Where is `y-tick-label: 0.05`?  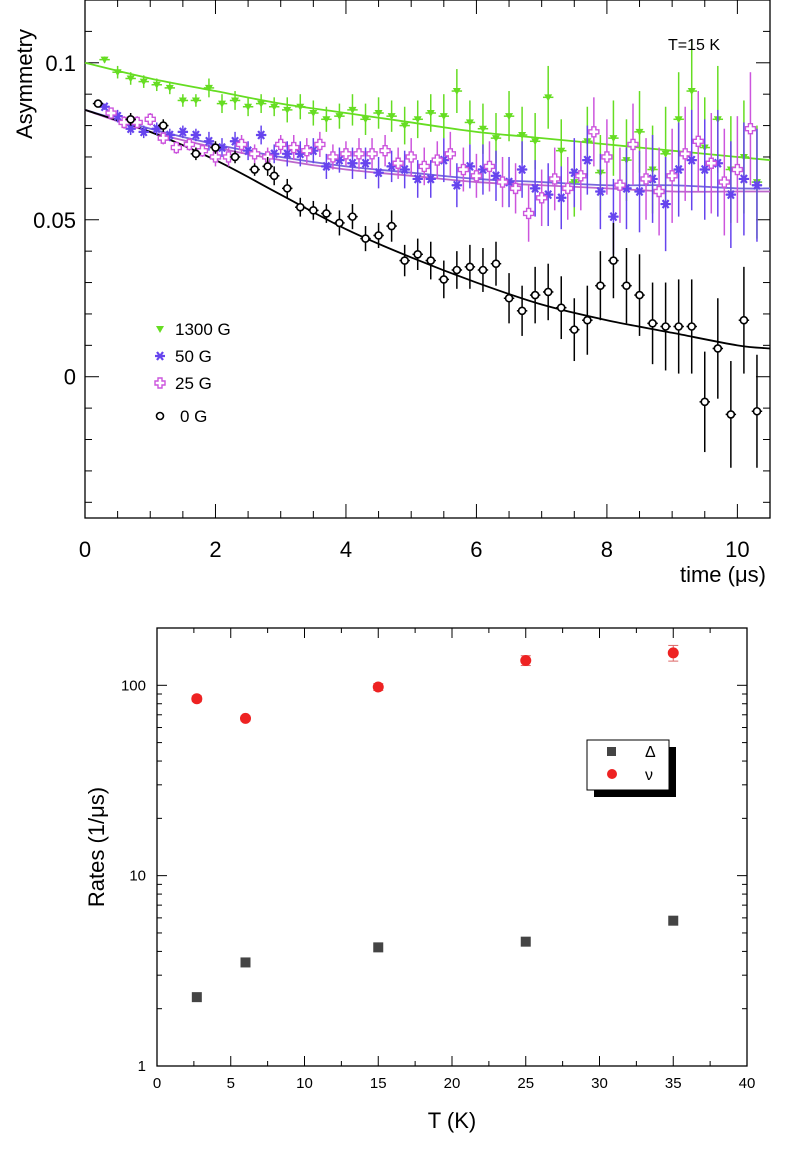
y-tick-label: 0.05 is located at coordinates (54, 220).